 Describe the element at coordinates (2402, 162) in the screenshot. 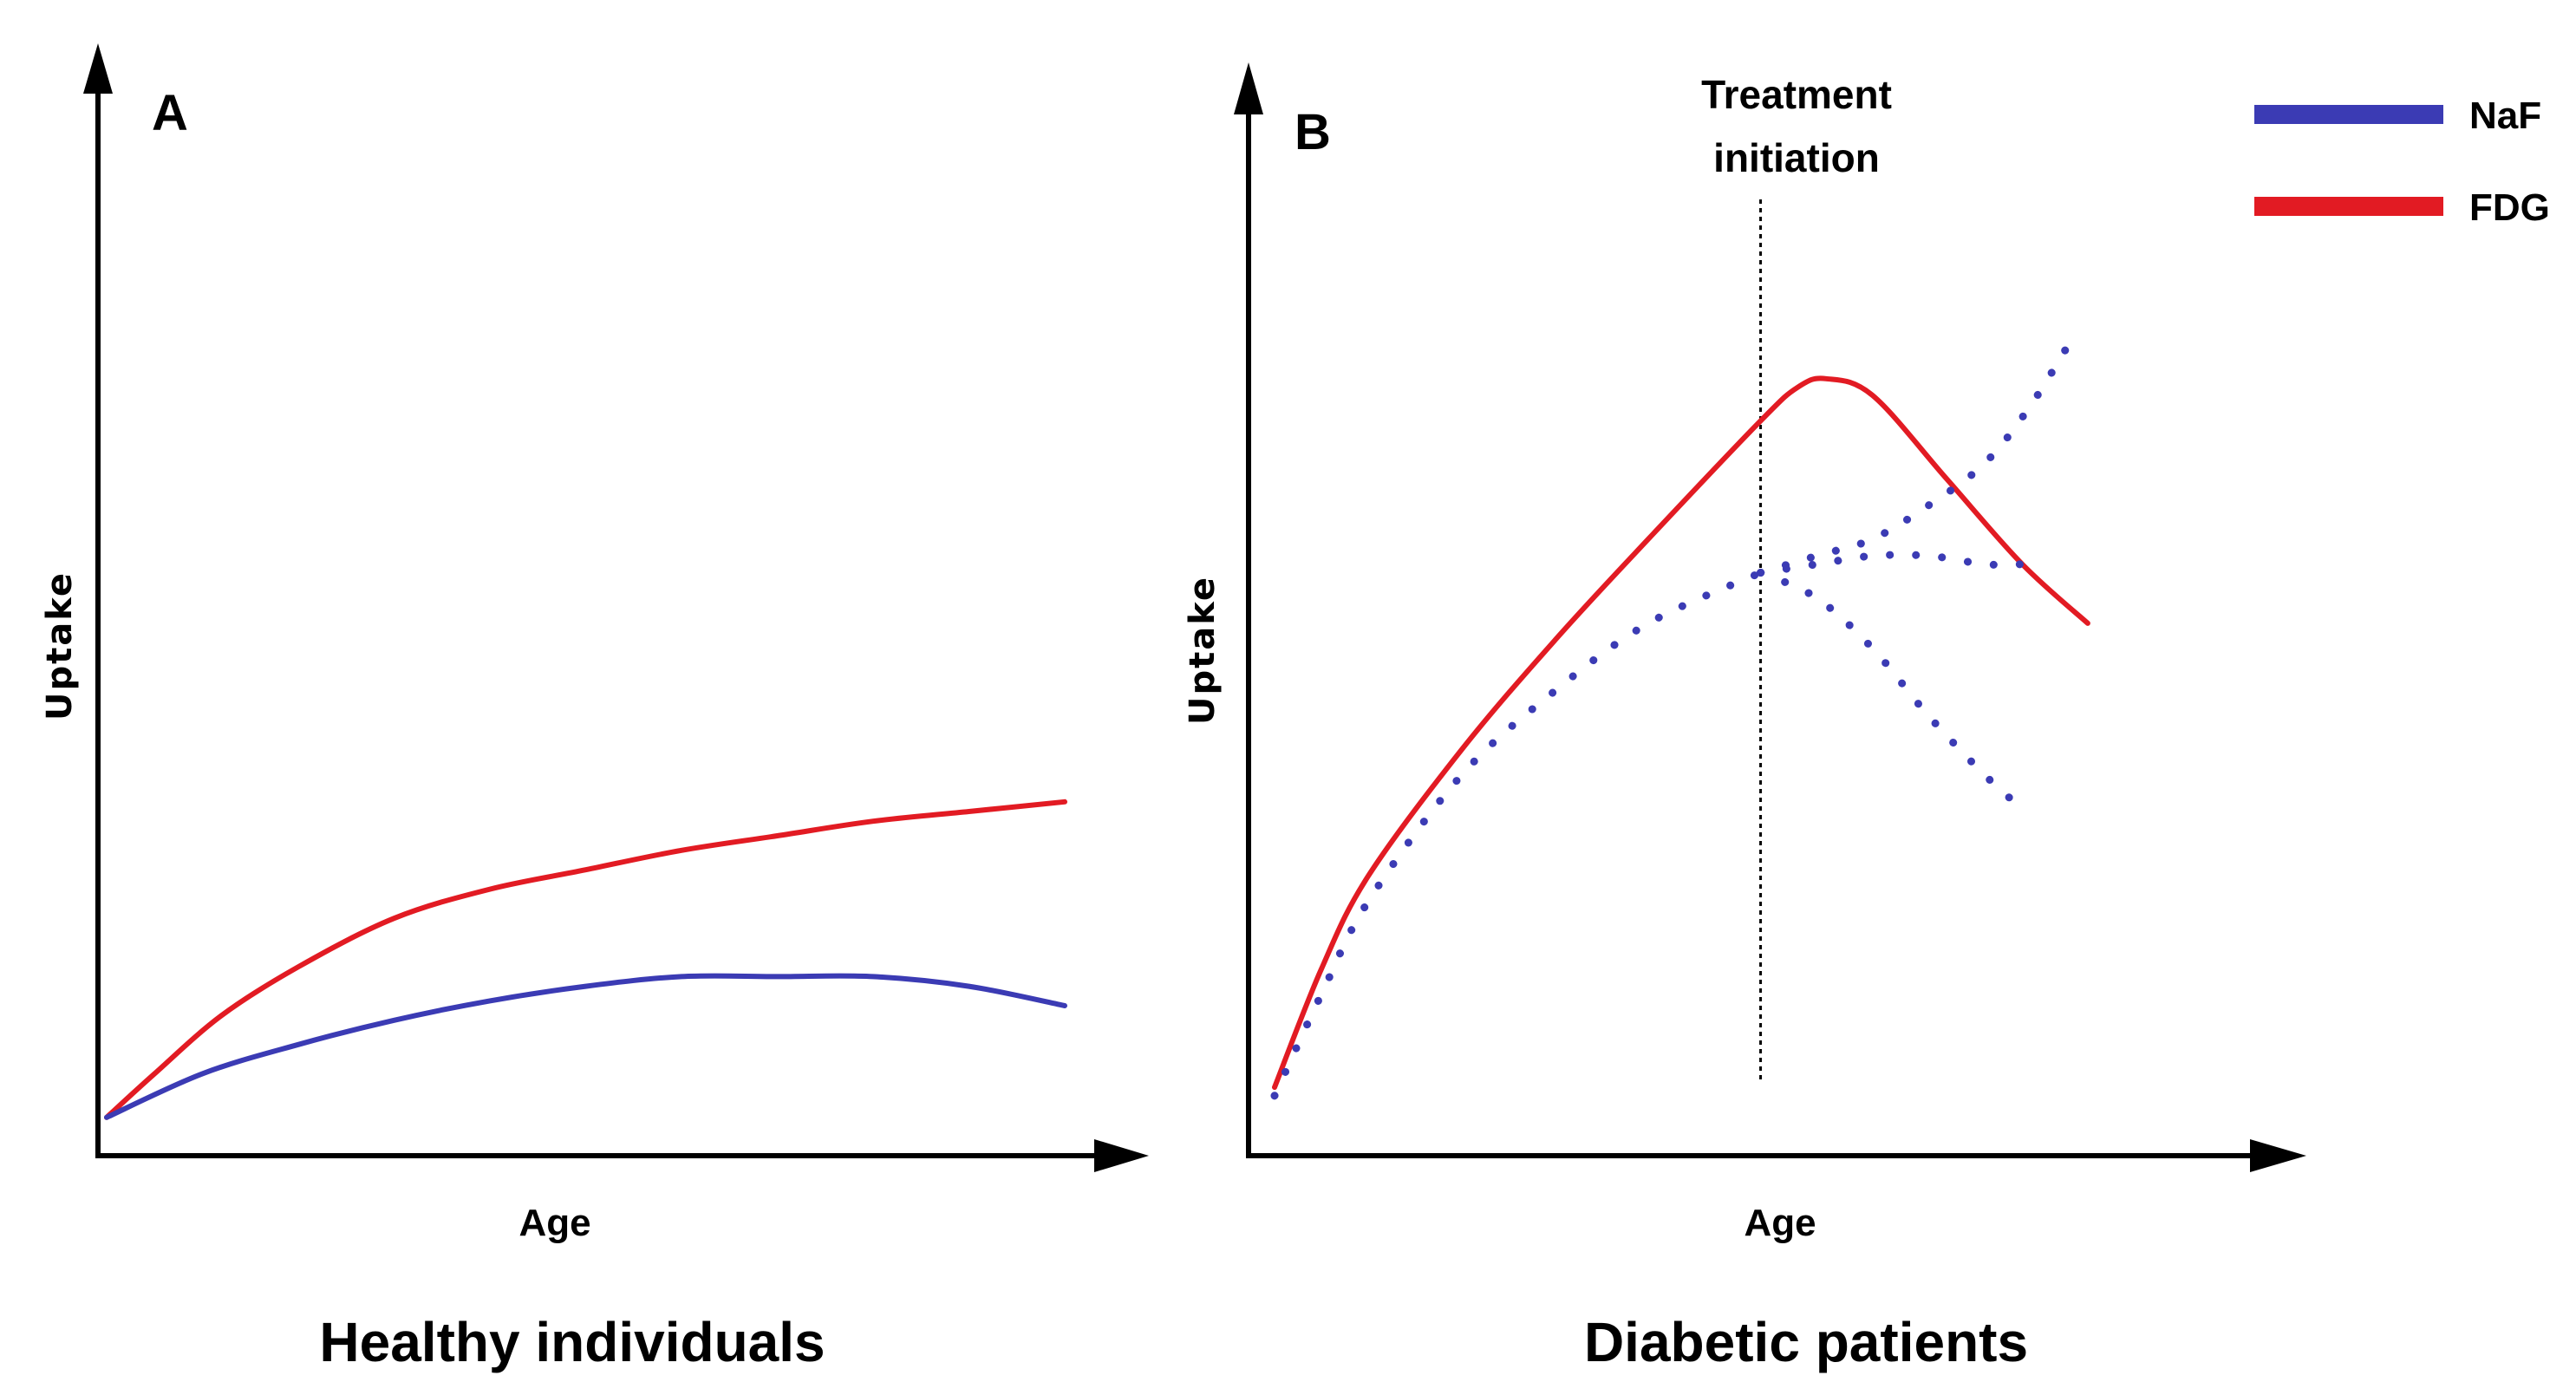

I see `legend: NaF FDG` at that location.